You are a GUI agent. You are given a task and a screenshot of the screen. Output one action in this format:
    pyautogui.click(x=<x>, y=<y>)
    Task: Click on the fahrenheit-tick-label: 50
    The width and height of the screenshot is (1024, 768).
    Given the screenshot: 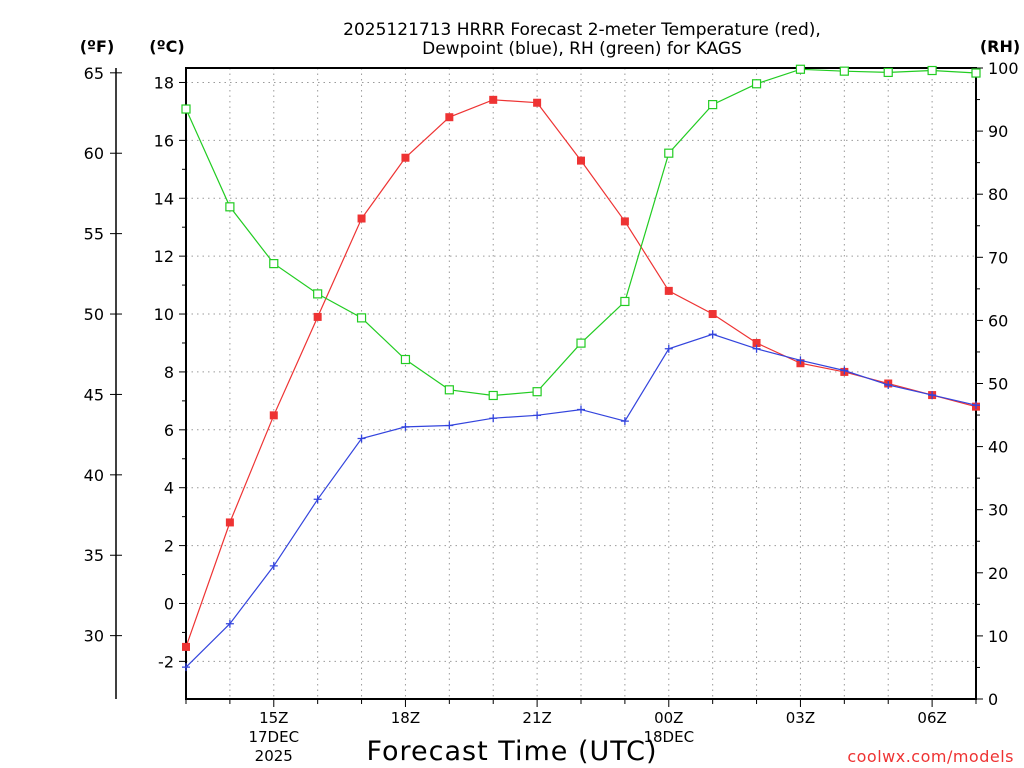 What is the action you would take?
    pyautogui.click(x=94, y=314)
    